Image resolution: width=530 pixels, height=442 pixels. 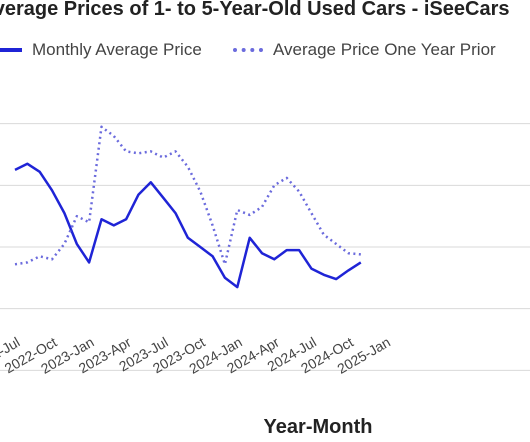 I want to click on legend-item-average-price-one-year-prior: Average Price One Year Prior, so click(x=364, y=50).